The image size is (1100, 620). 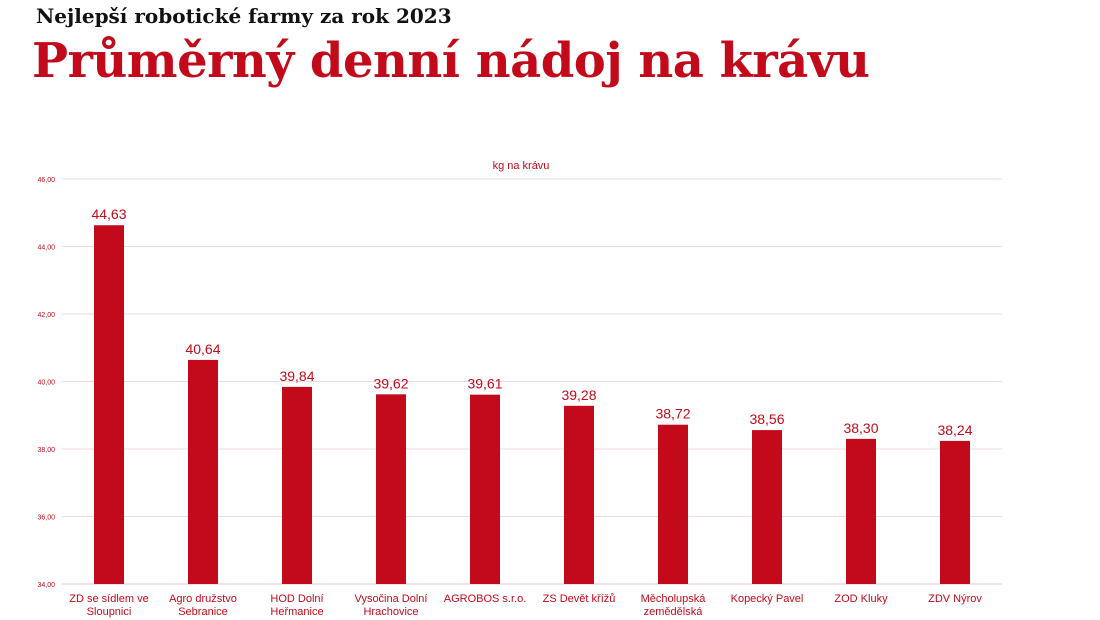 What do you see at coordinates (579, 599) in the screenshot?
I see `x-tick-label: ZS Devět křížů` at bounding box center [579, 599].